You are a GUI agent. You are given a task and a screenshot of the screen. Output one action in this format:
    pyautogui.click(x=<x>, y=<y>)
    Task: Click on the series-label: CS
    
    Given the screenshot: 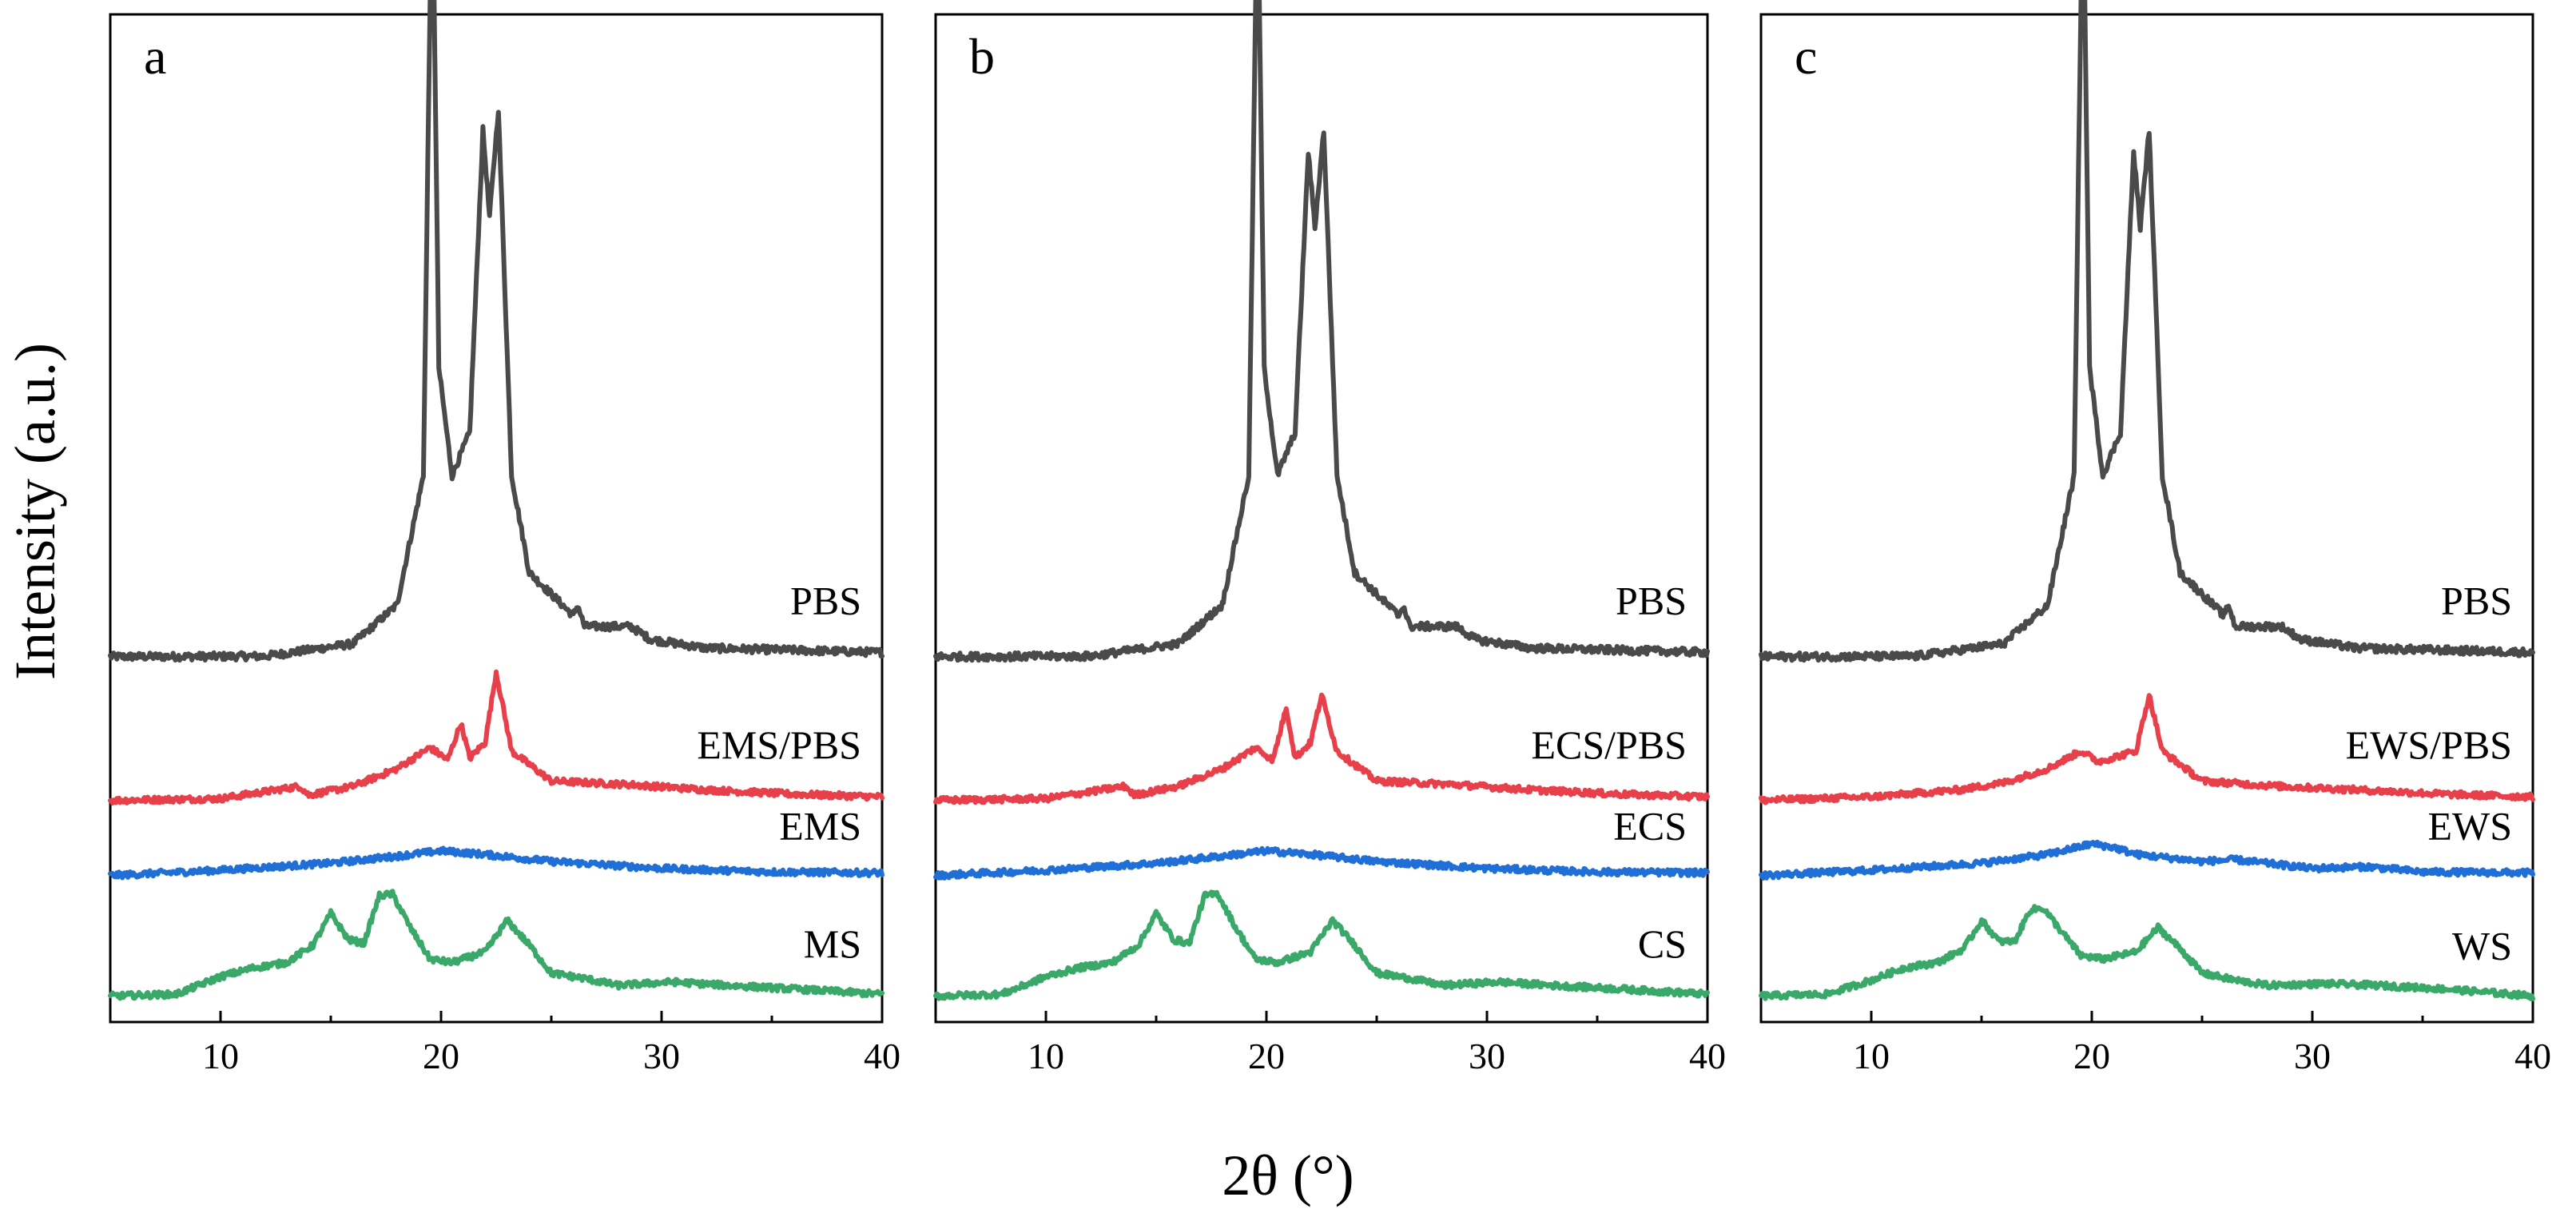 What is the action you would take?
    pyautogui.click(x=1662, y=943)
    